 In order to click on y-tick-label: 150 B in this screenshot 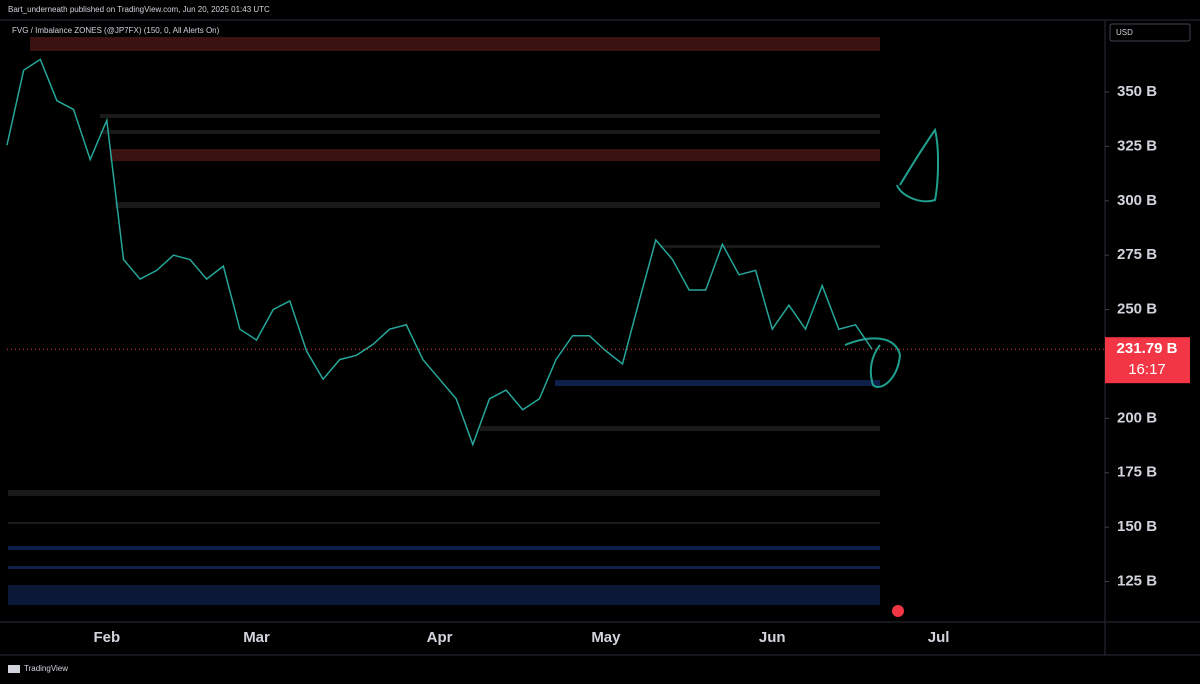, I will do `click(1137, 526)`.